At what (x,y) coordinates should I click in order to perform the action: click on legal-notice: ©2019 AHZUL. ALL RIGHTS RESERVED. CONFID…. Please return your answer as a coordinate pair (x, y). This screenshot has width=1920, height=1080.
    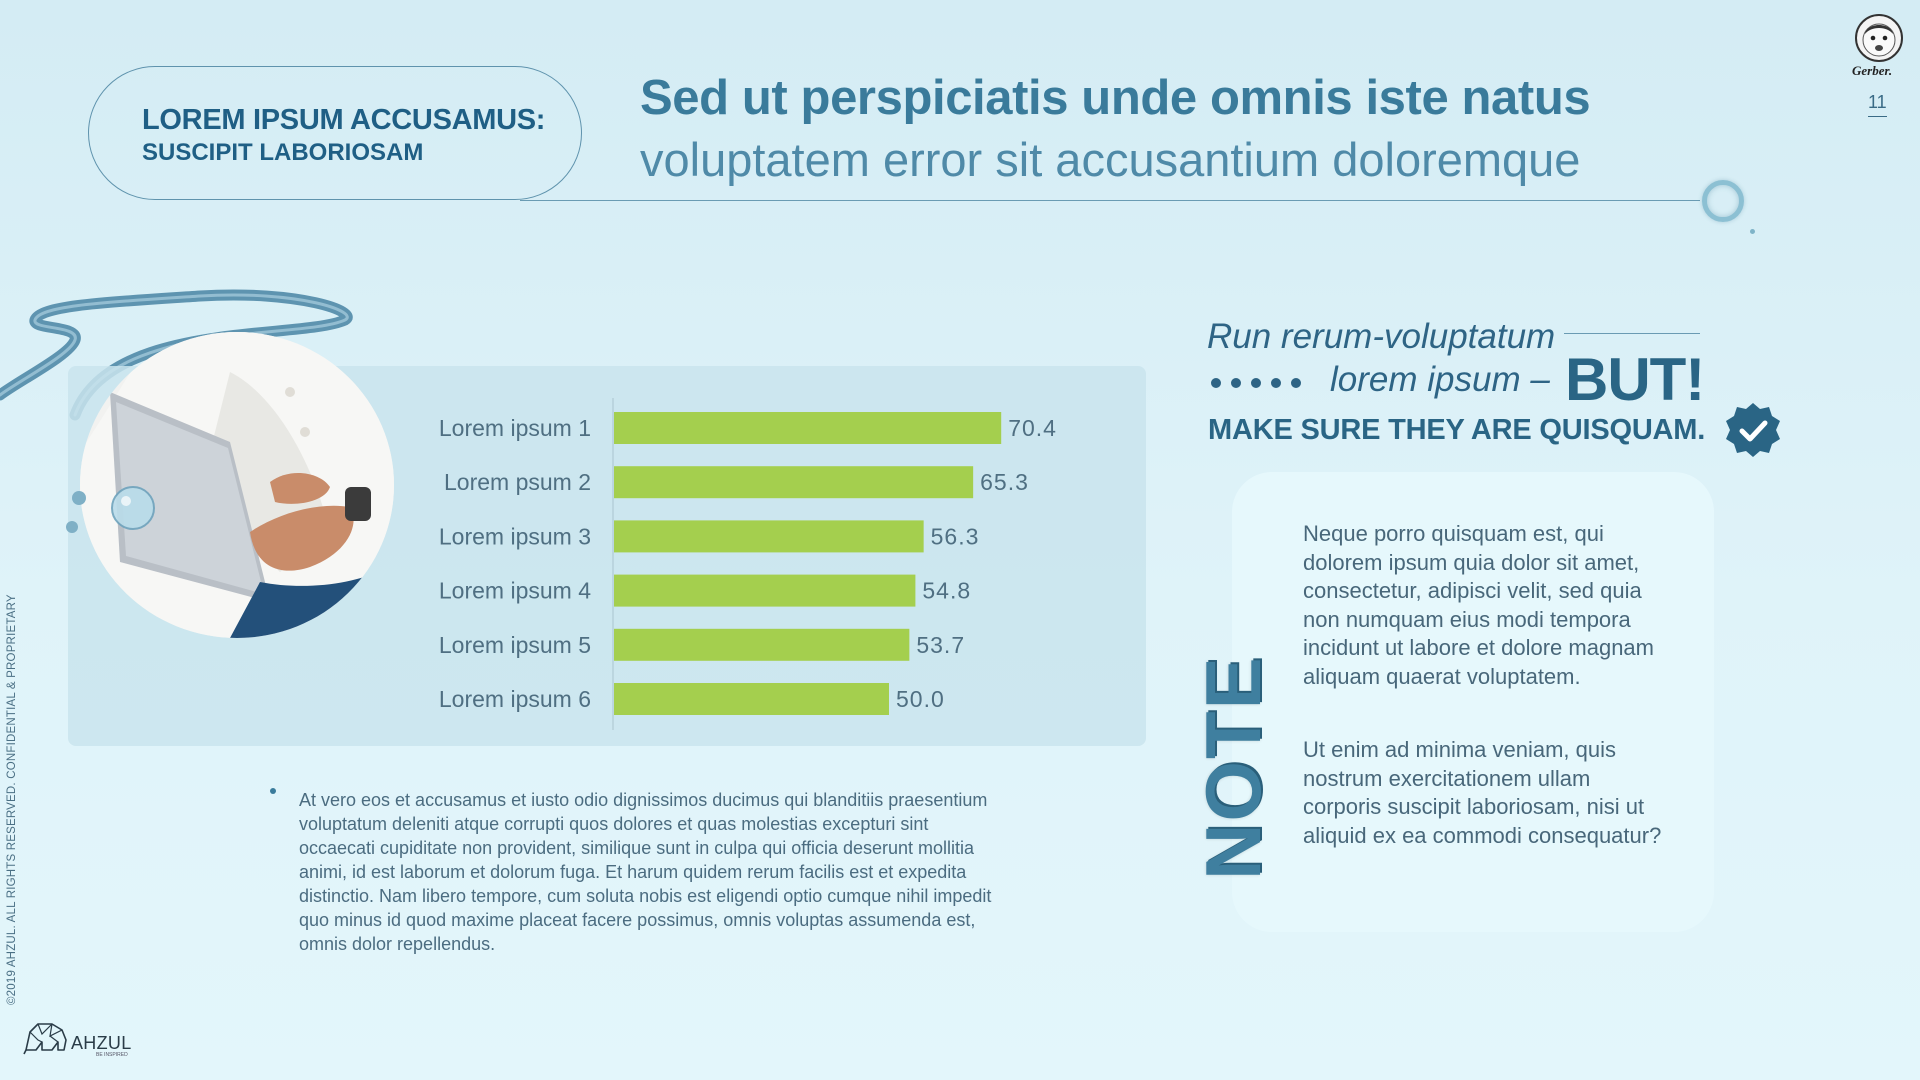
    Looking at the image, I should click on (12, 799).